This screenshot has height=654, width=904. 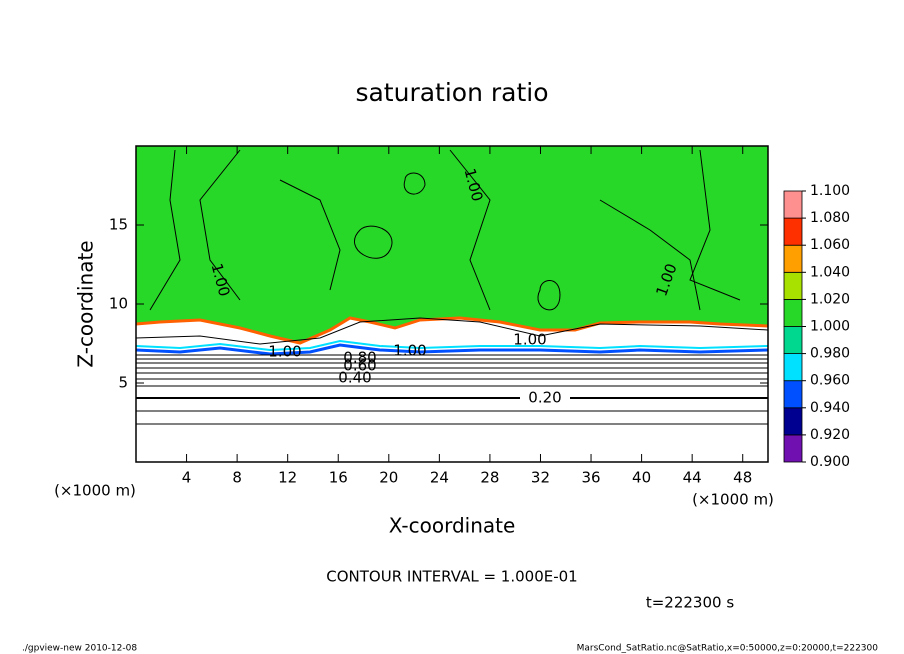 What do you see at coordinates (641, 478) in the screenshot?
I see `x-tick-label: 40` at bounding box center [641, 478].